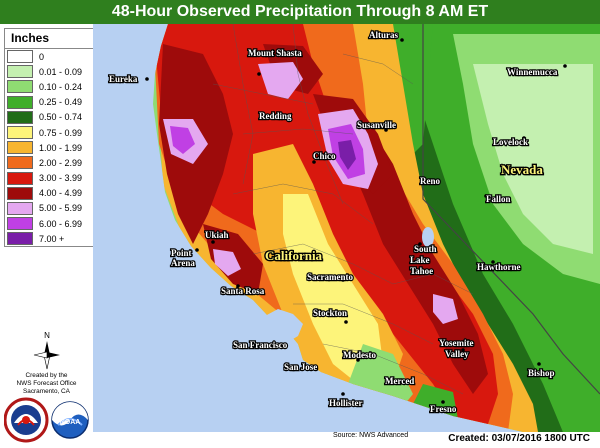 The image size is (600, 448). What do you see at coordinates (421, 271) in the screenshot?
I see `label-tahoe: Tahoe` at bounding box center [421, 271].